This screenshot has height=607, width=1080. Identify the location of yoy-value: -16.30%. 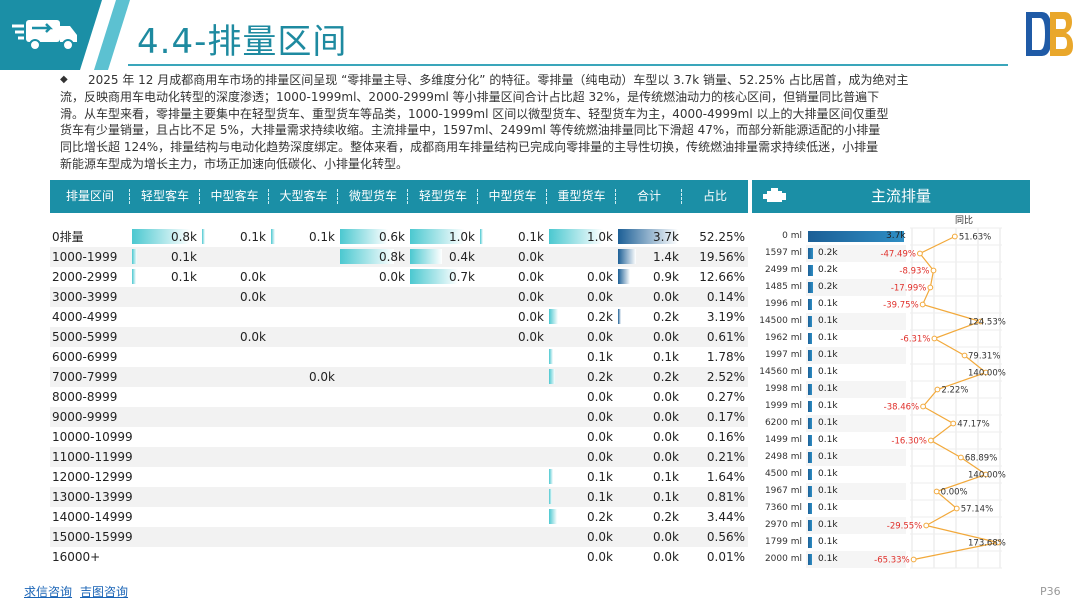
(908, 442).